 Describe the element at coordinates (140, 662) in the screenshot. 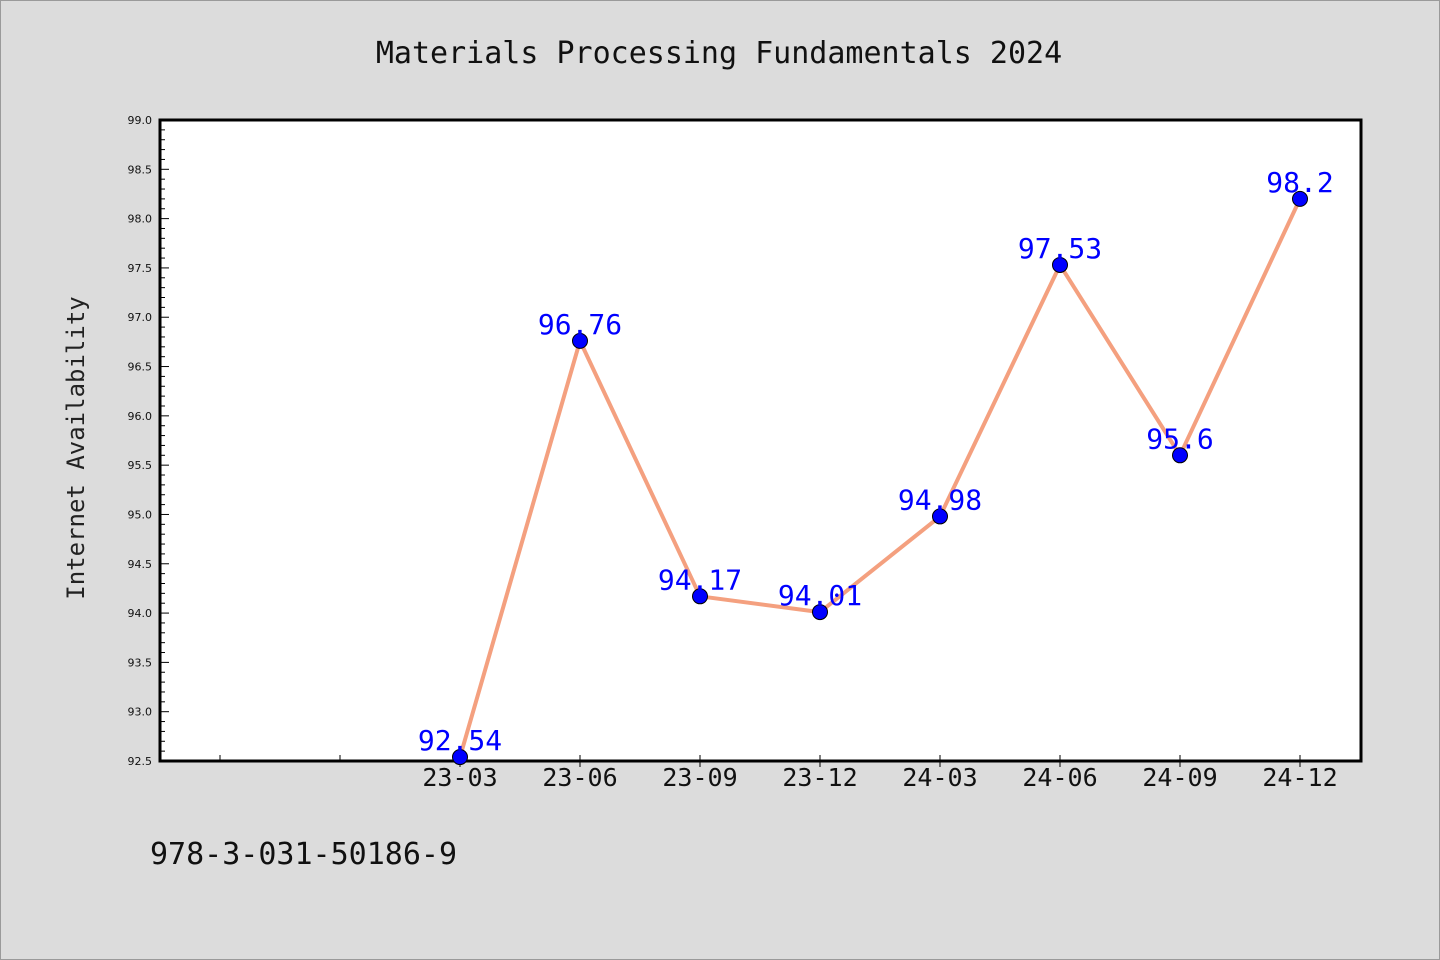

I see `y-tick-label: 93.5` at that location.